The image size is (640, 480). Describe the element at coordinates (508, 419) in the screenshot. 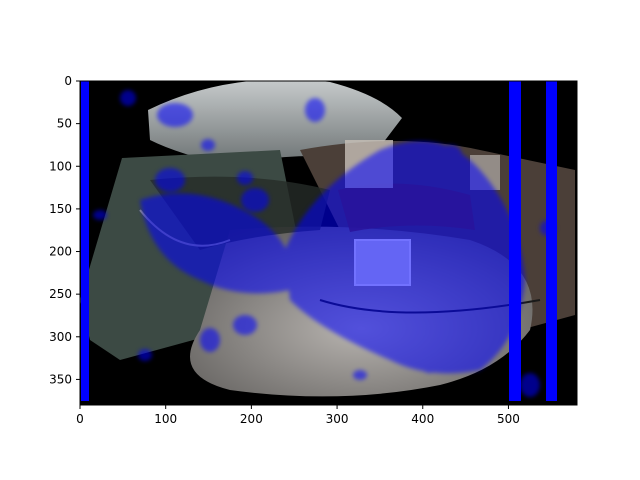

I see `x-tick-label: 500` at that location.